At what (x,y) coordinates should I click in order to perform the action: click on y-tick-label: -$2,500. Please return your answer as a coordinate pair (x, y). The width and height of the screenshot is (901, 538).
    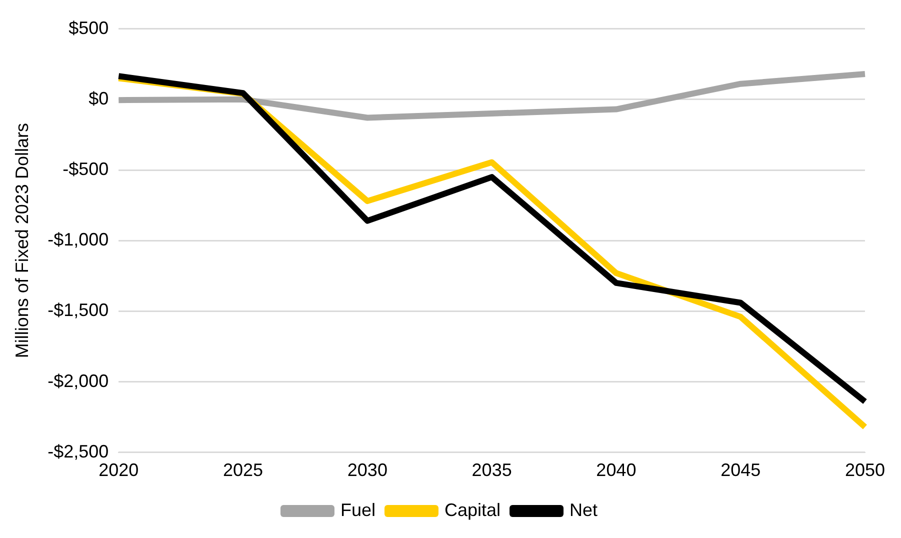
    Looking at the image, I should click on (78, 451).